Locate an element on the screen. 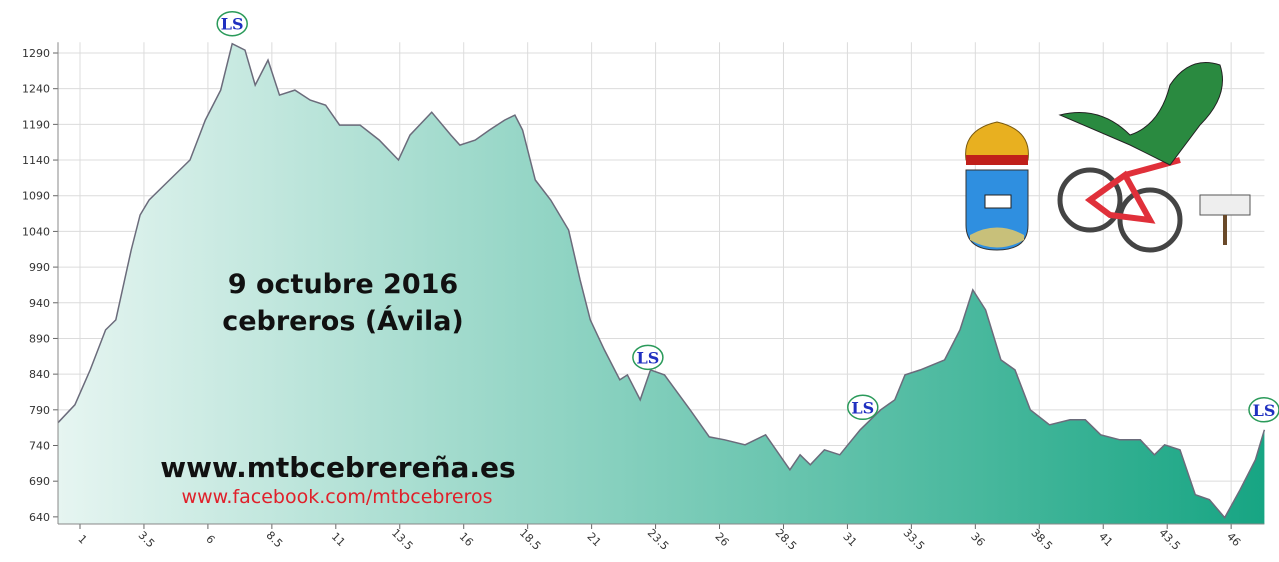 The width and height of the screenshot is (1279, 562). x-tick-label: 6 is located at coordinates (210, 539).